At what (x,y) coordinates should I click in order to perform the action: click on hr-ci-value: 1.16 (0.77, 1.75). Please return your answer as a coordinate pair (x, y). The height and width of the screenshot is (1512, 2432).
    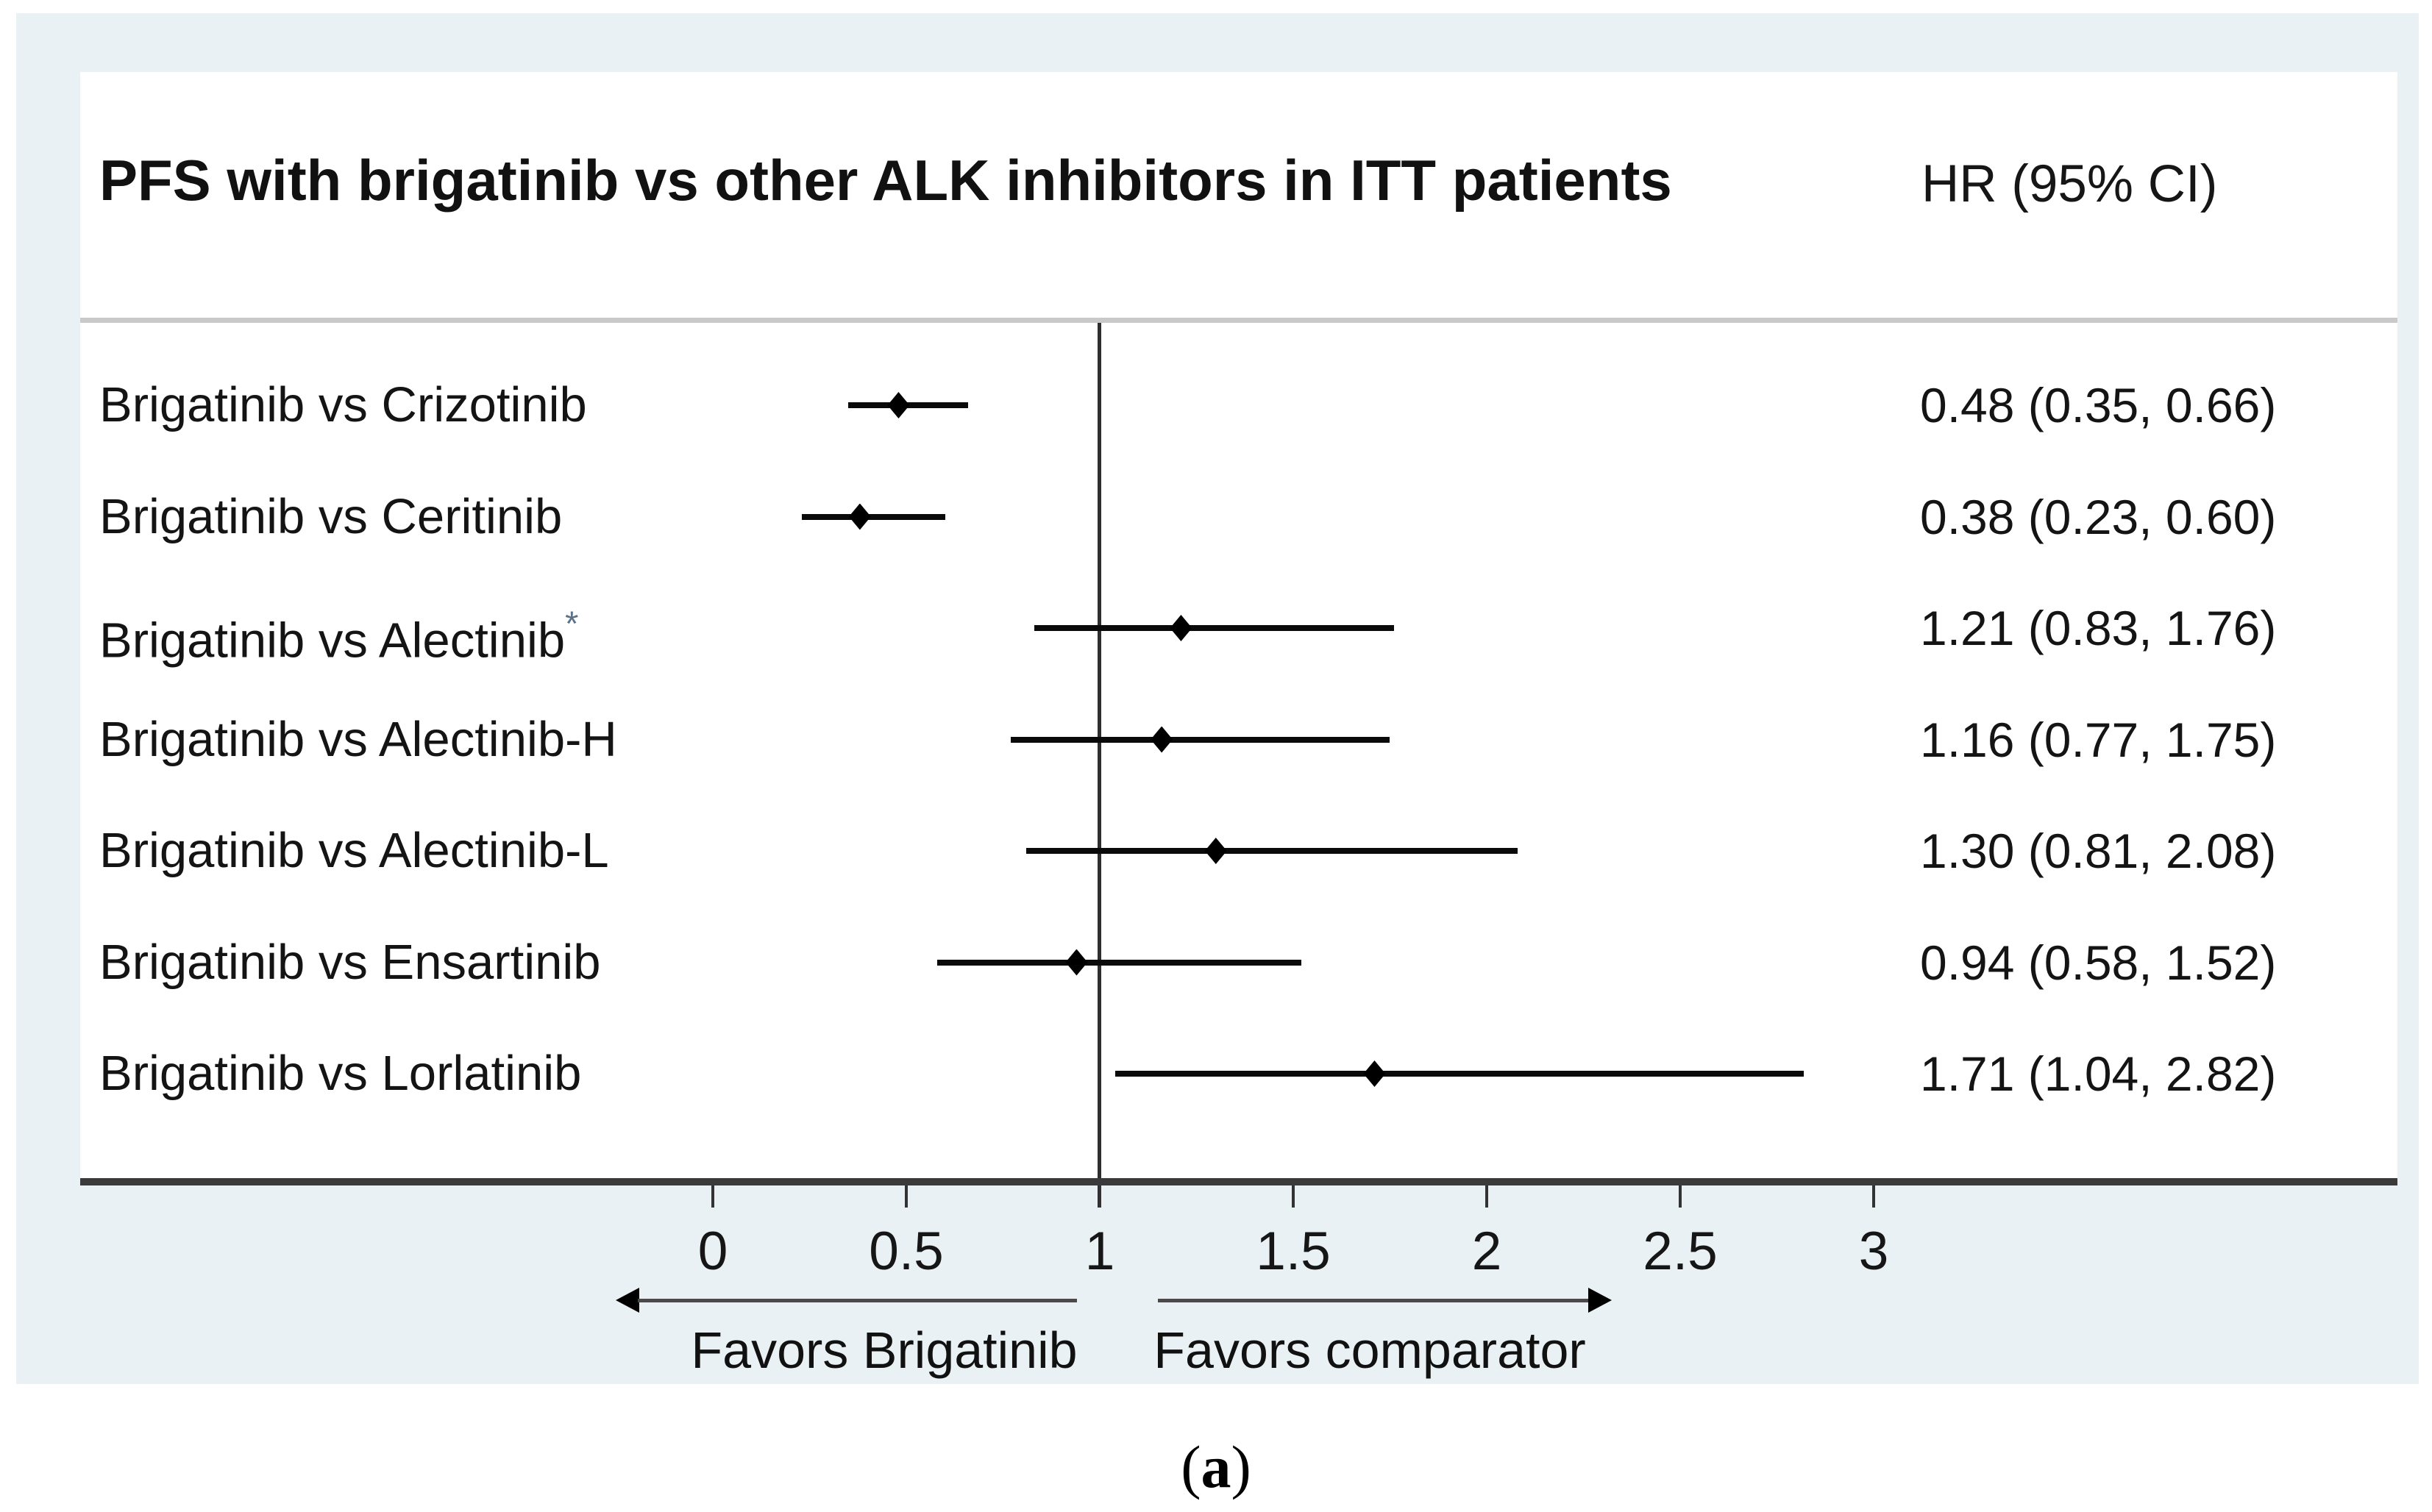
    Looking at the image, I should click on (2098, 739).